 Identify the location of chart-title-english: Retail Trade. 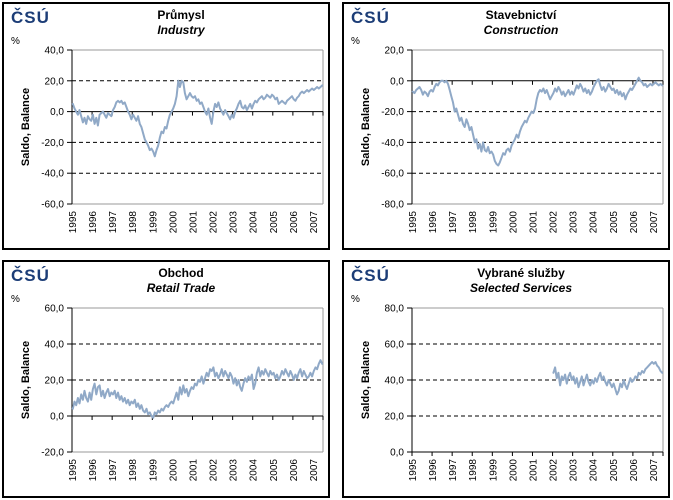
(181, 288).